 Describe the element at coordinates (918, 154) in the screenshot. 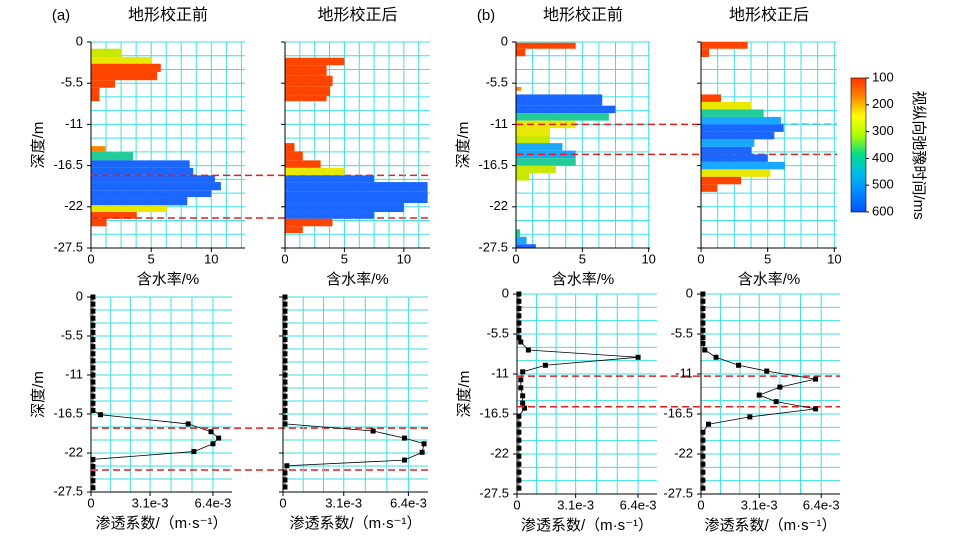

I see `colorbar-label: 视纵向弛豫时间/ms` at that location.